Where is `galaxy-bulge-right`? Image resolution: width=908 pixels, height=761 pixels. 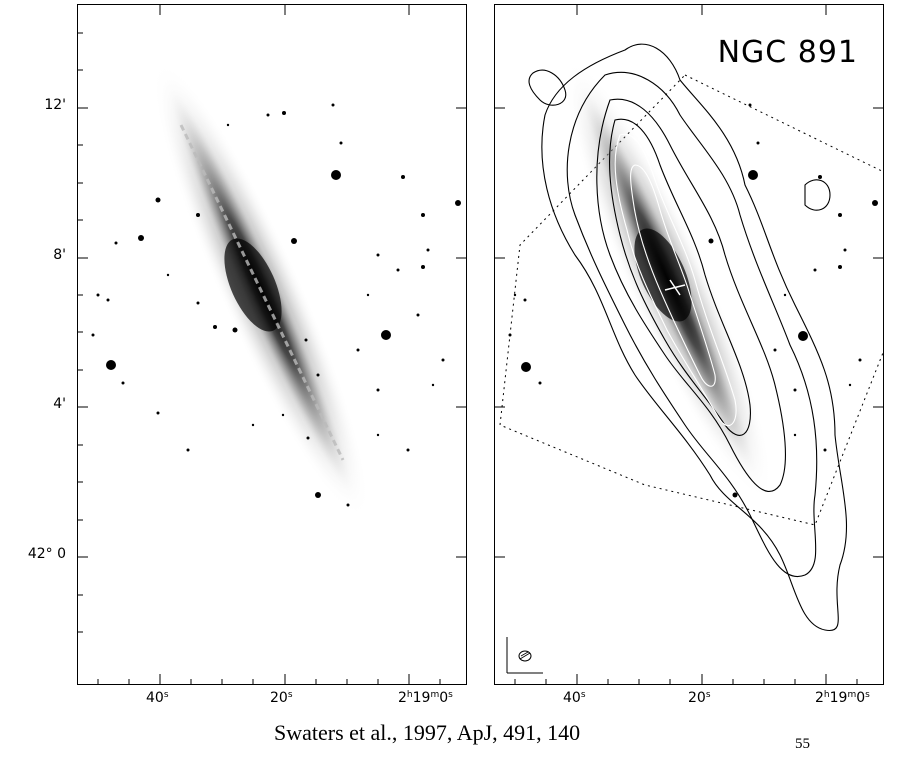 galaxy-bulge-right is located at coordinates (663, 275).